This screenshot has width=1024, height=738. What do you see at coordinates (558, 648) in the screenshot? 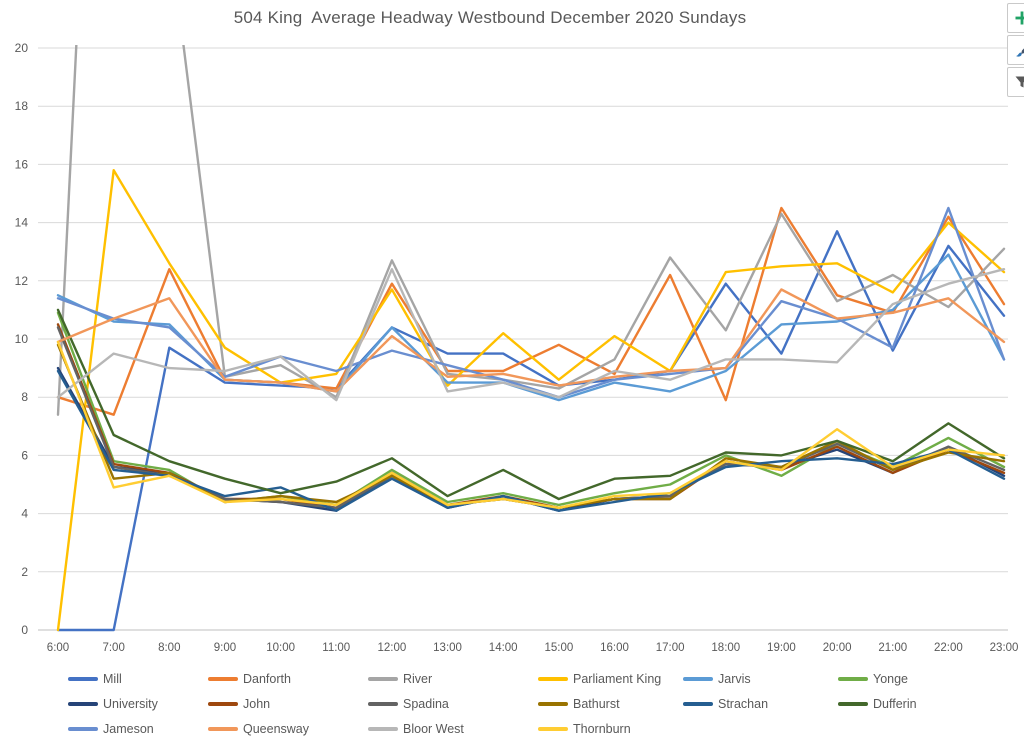
I see `x-tick-label: 15:00` at bounding box center [558, 648].